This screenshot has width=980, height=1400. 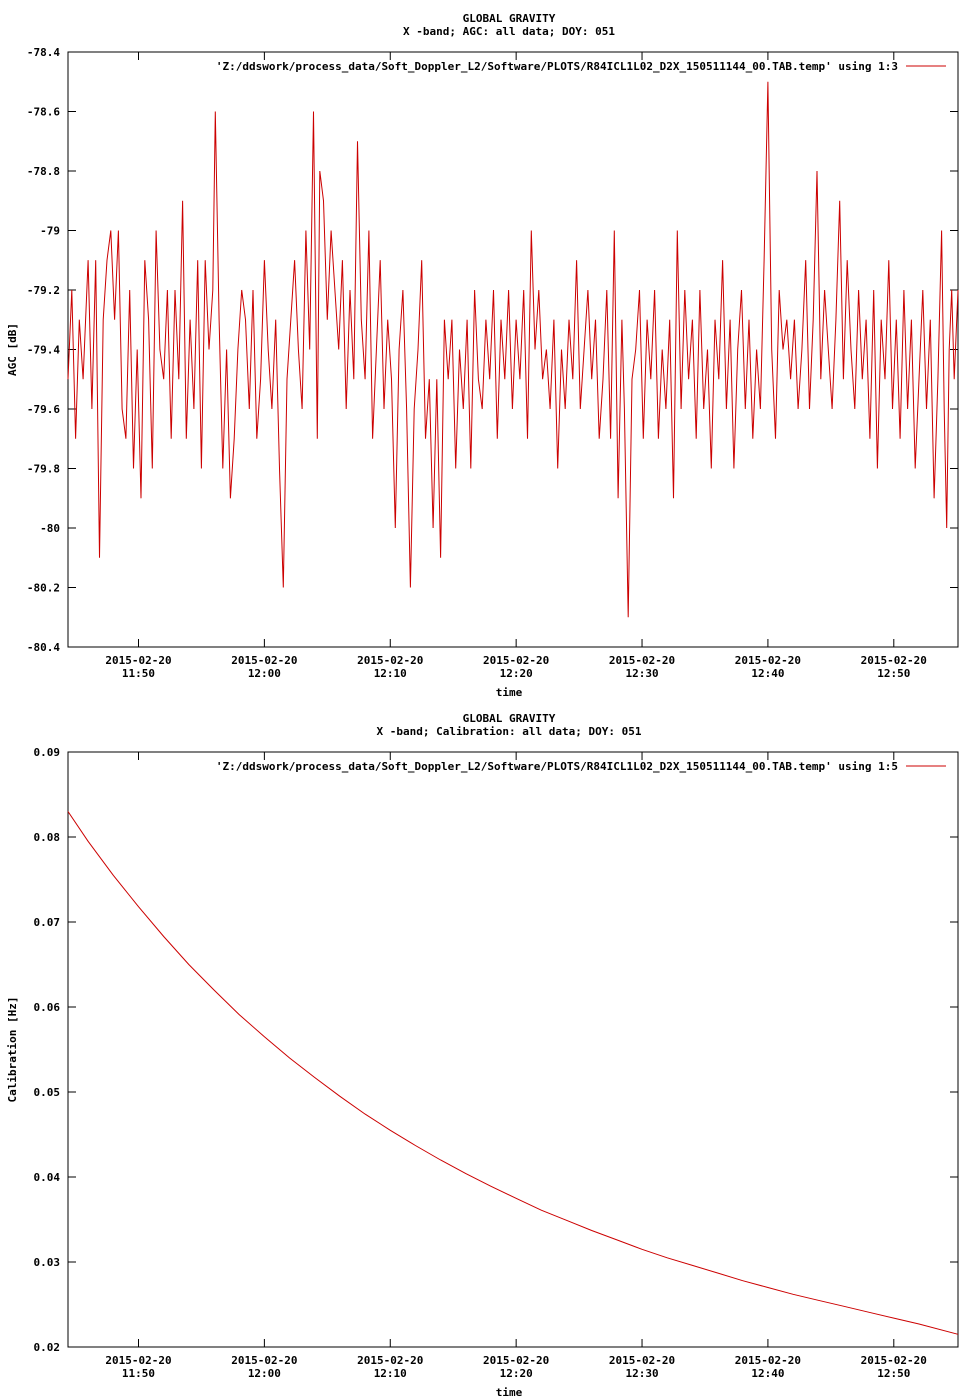 What do you see at coordinates (47, 837) in the screenshot?
I see `chart-2-y-tick-label: 0.08` at bounding box center [47, 837].